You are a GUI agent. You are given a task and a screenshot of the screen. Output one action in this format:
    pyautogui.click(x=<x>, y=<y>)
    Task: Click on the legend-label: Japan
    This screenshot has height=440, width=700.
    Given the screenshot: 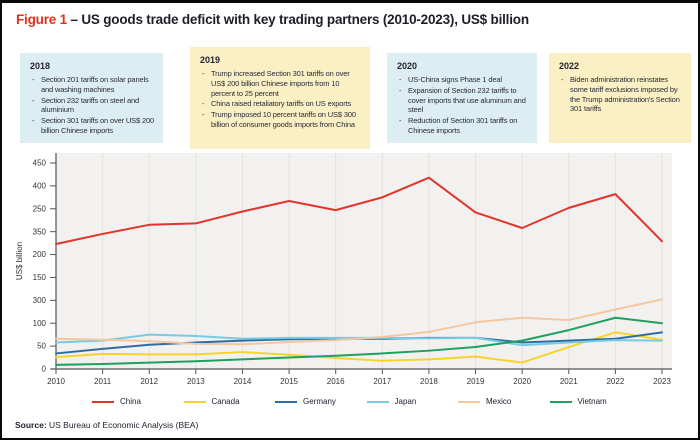 What is the action you would take?
    pyautogui.click(x=405, y=401)
    